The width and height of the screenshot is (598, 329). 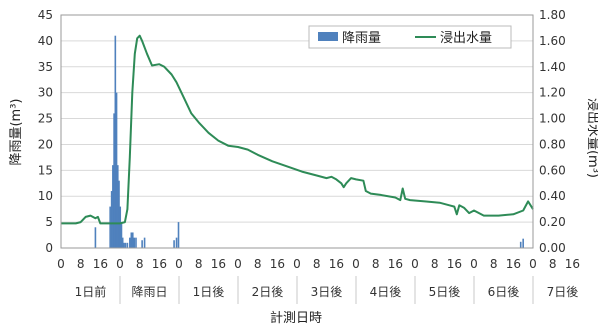 I want to click on y-left-tick-label: 40, so click(x=45, y=41).